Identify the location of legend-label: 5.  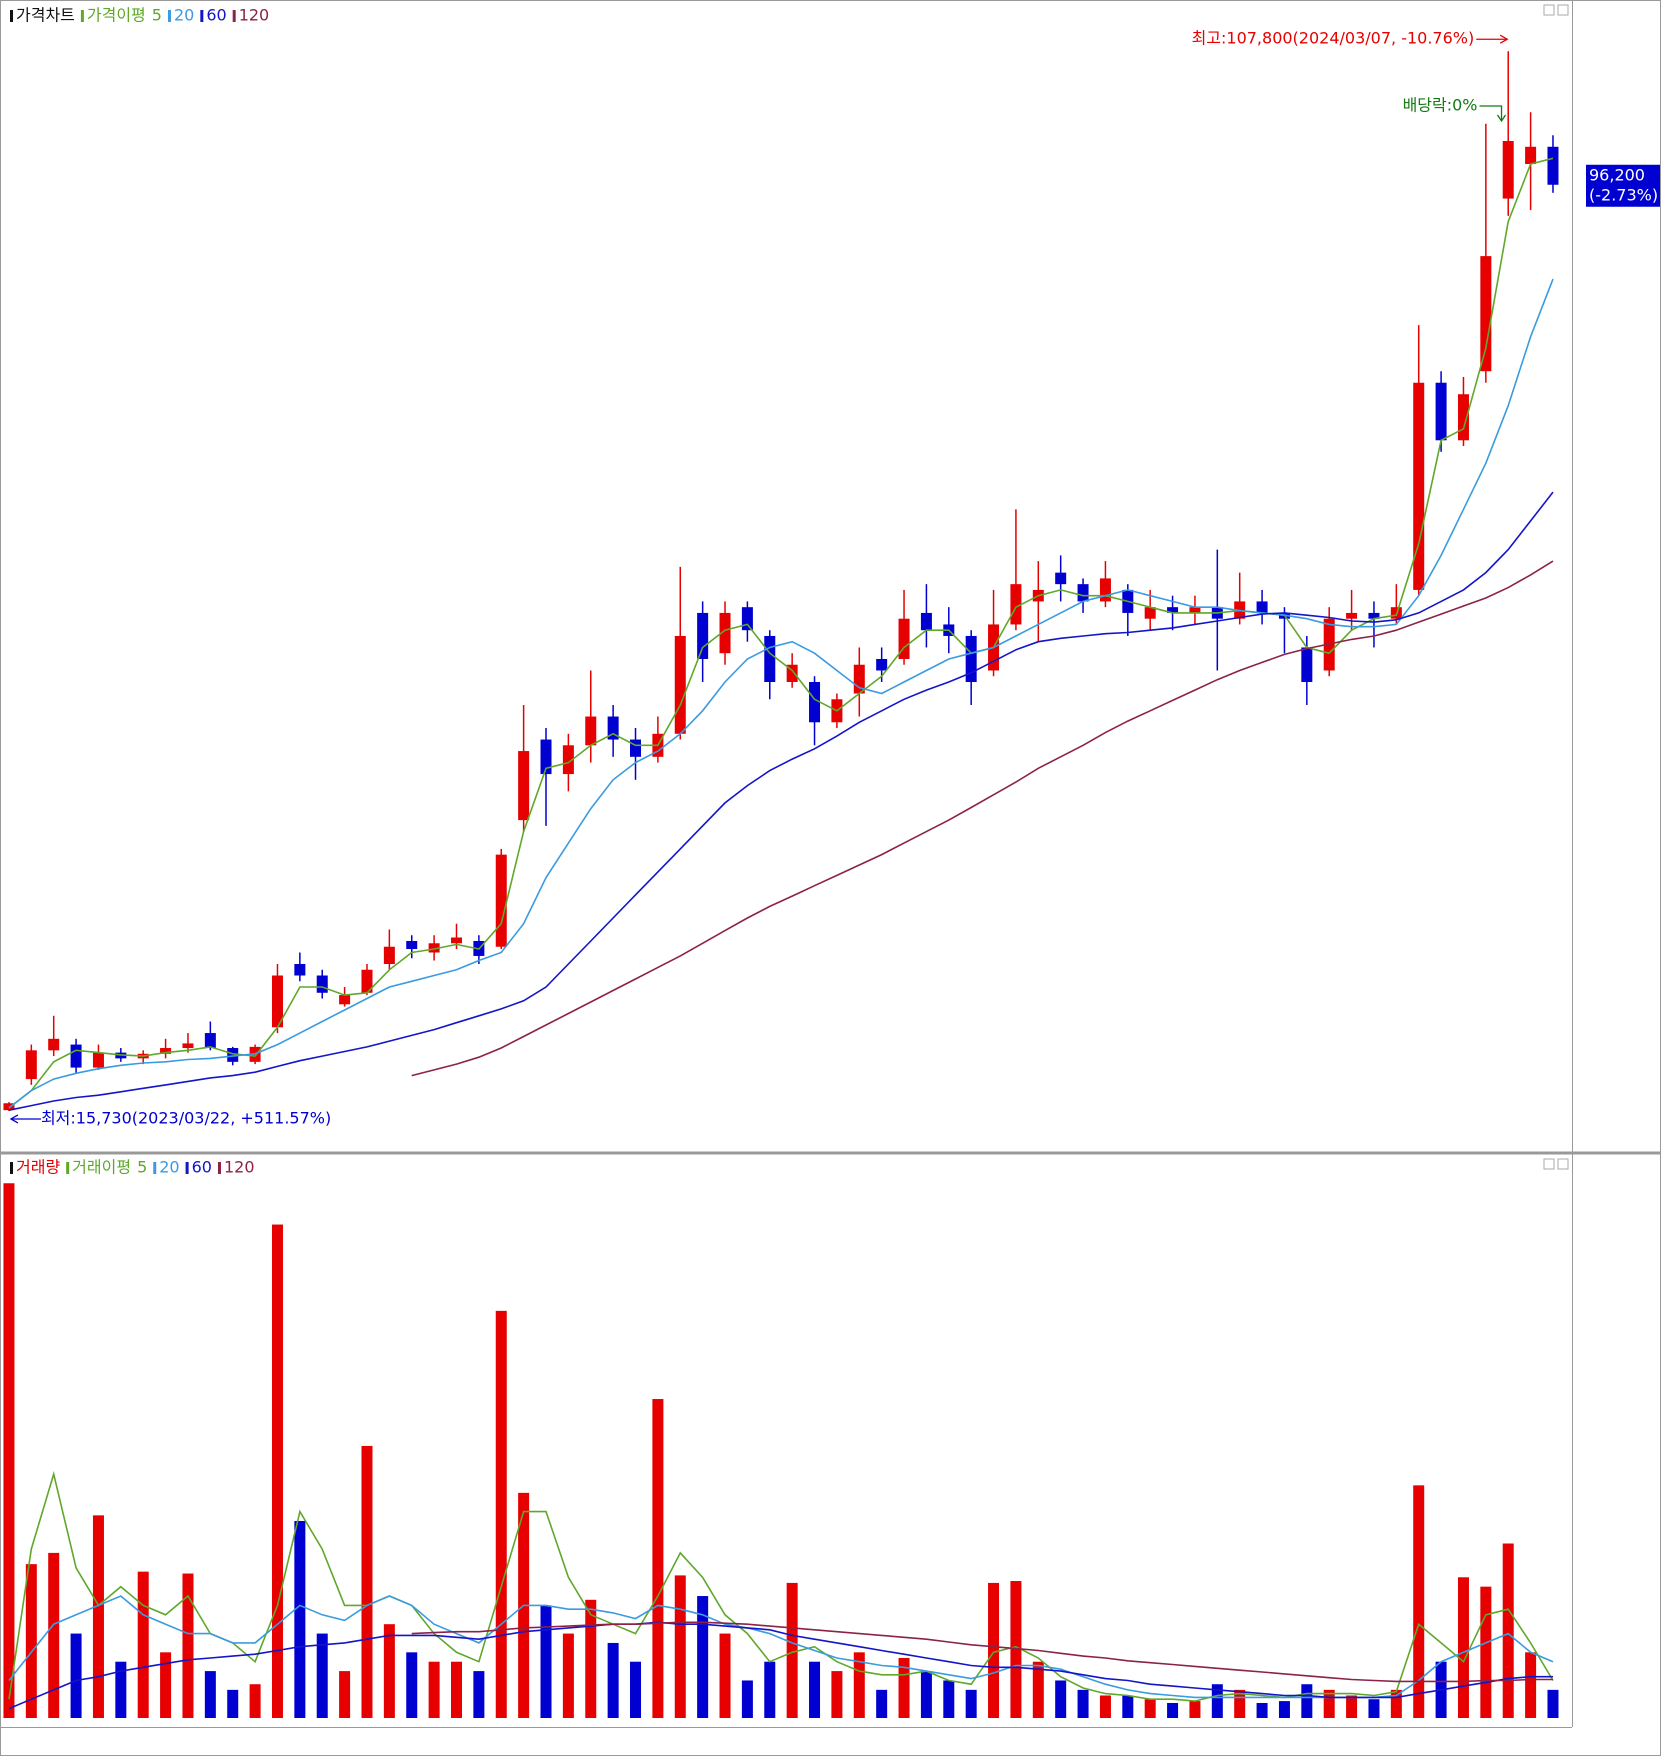
(157, 15).